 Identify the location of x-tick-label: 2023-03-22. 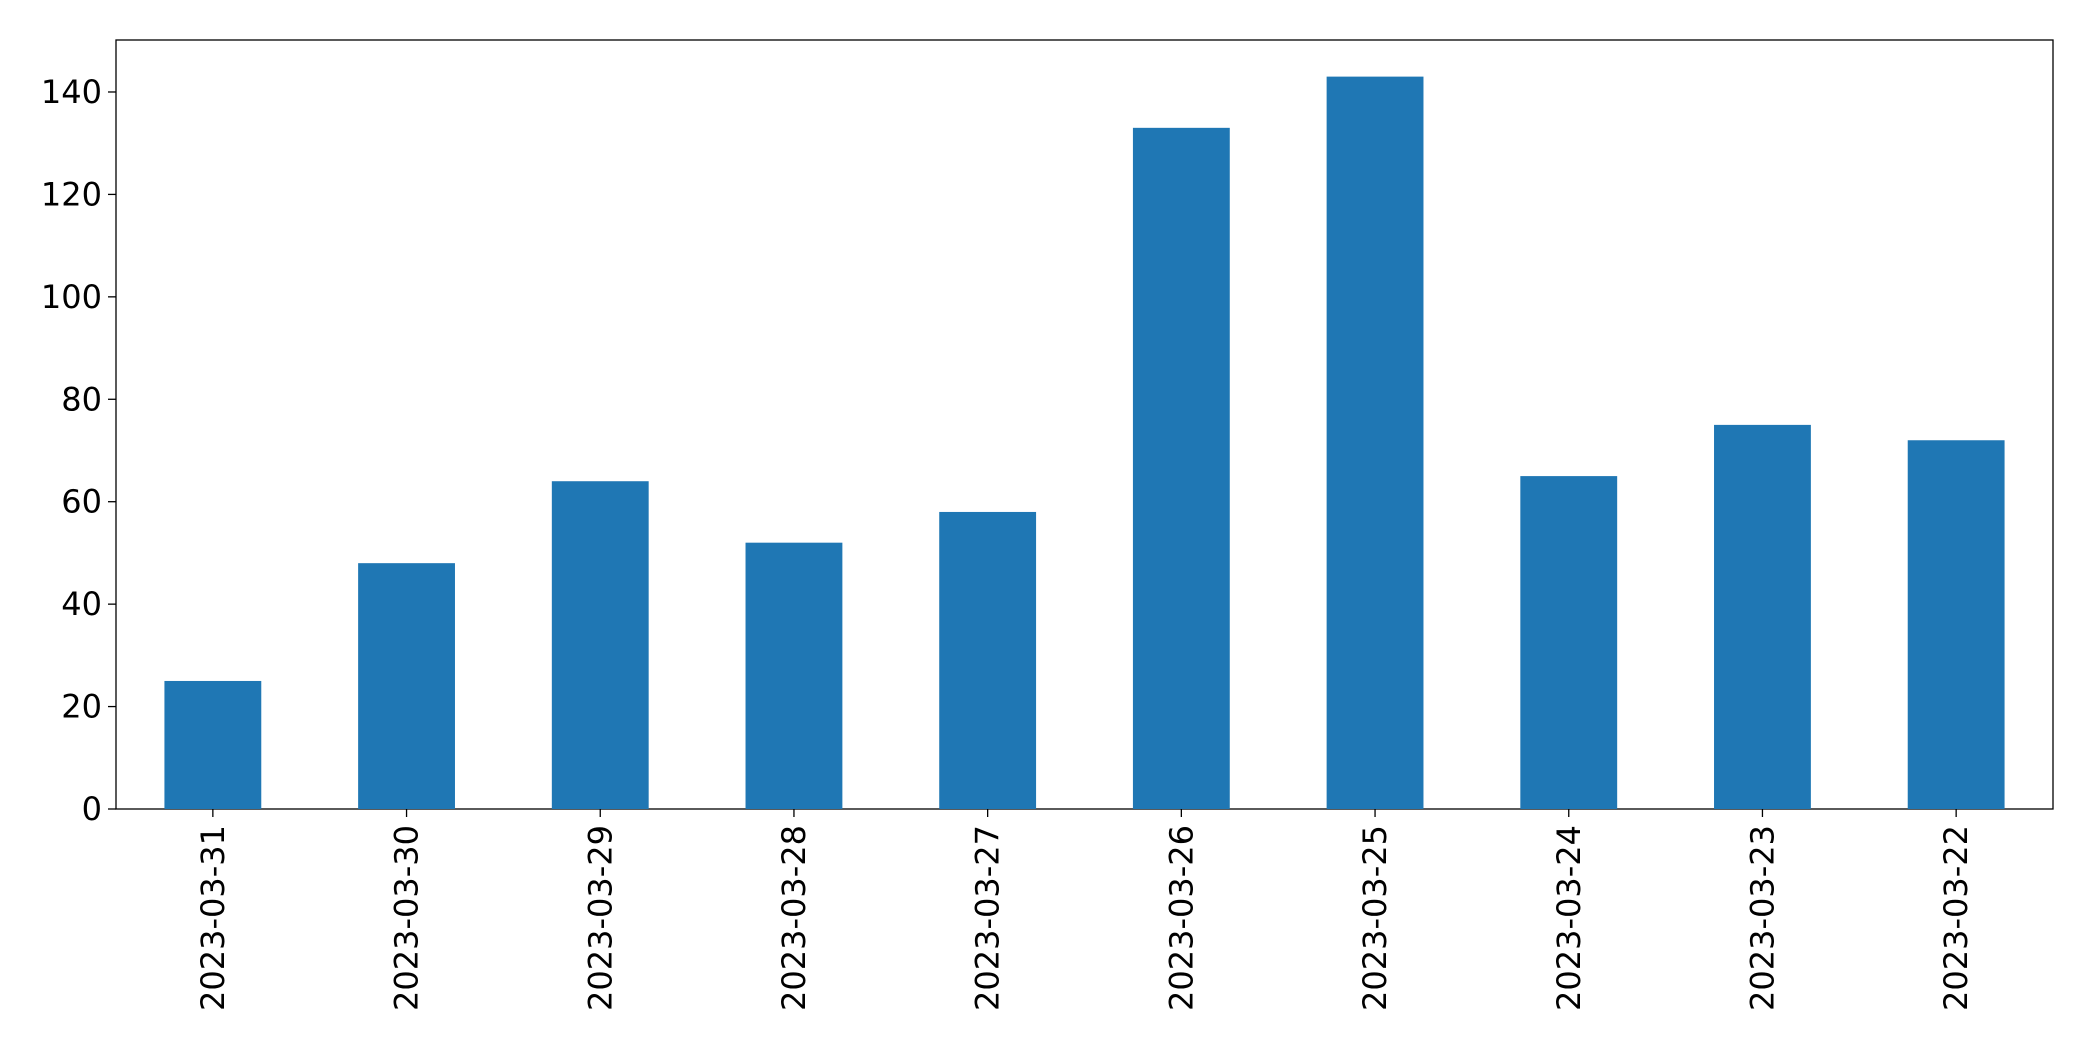
(1956, 918).